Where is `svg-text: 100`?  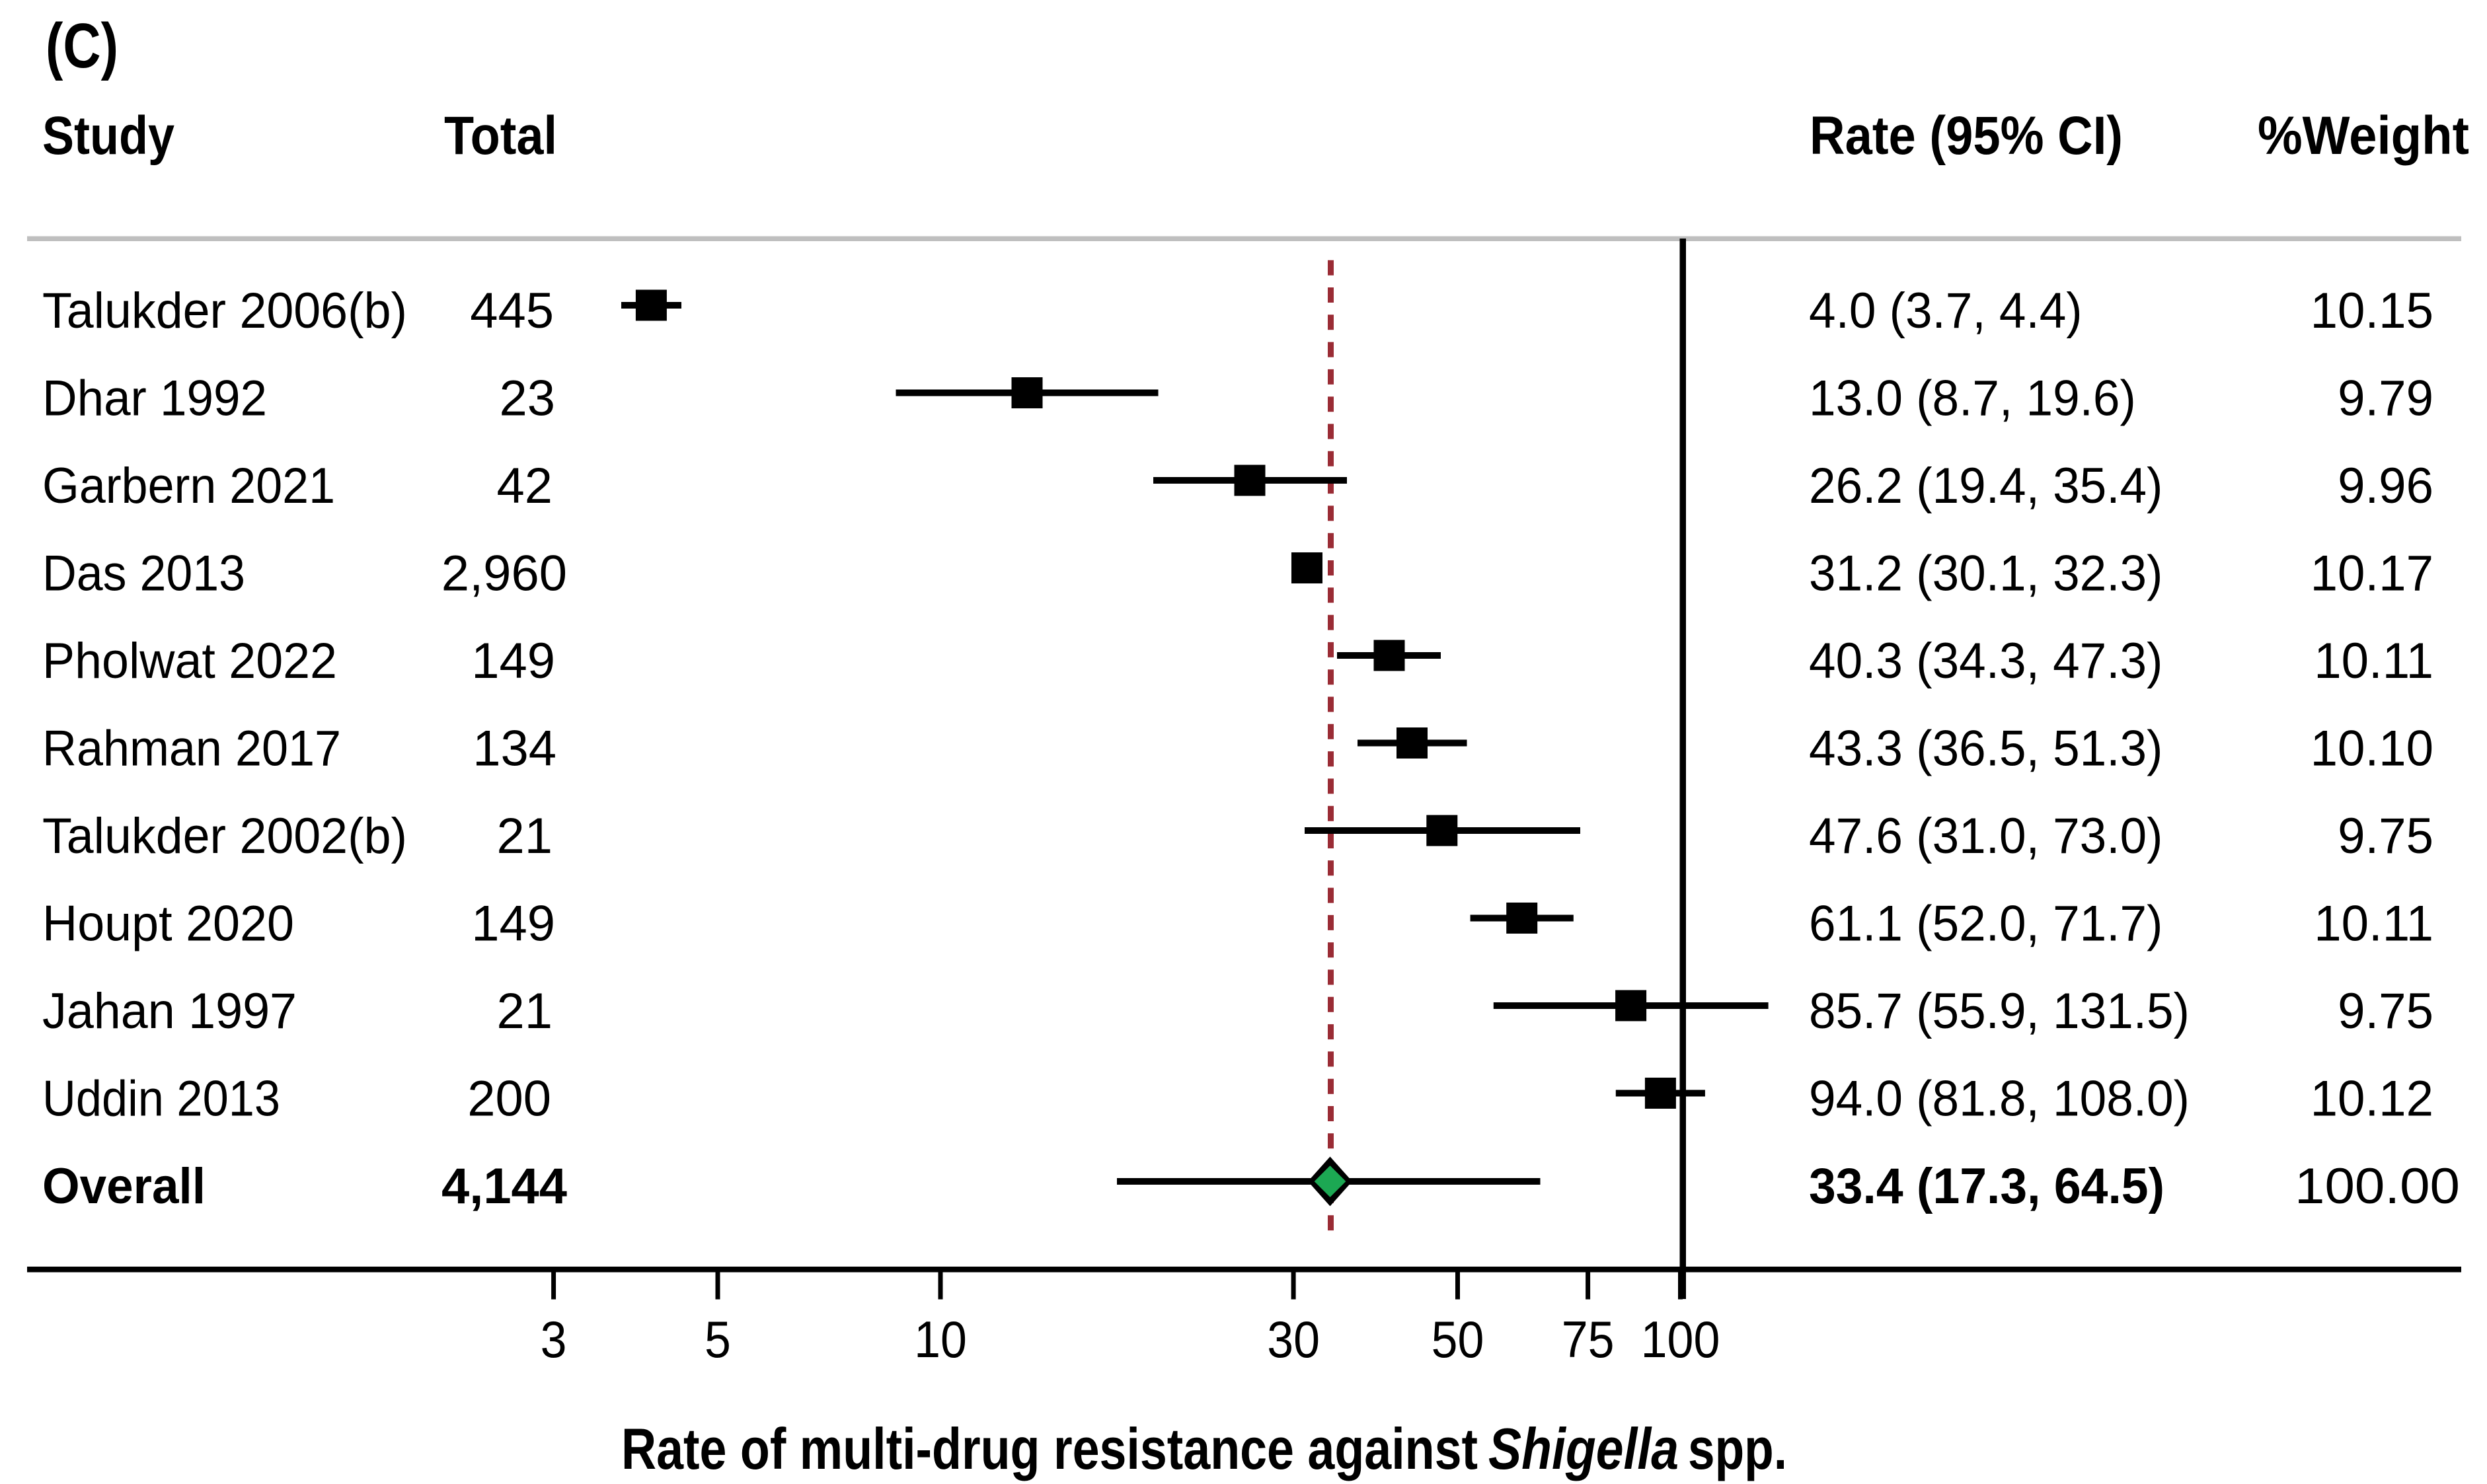
svg-text: 100 is located at coordinates (1680, 1339).